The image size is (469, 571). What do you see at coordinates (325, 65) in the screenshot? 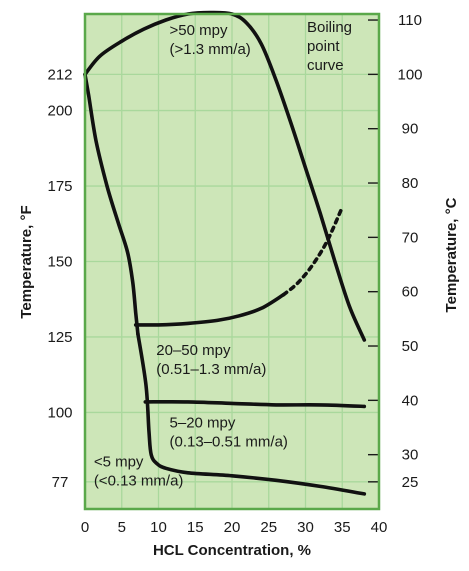
I see `region-label-line: curve` at bounding box center [325, 65].